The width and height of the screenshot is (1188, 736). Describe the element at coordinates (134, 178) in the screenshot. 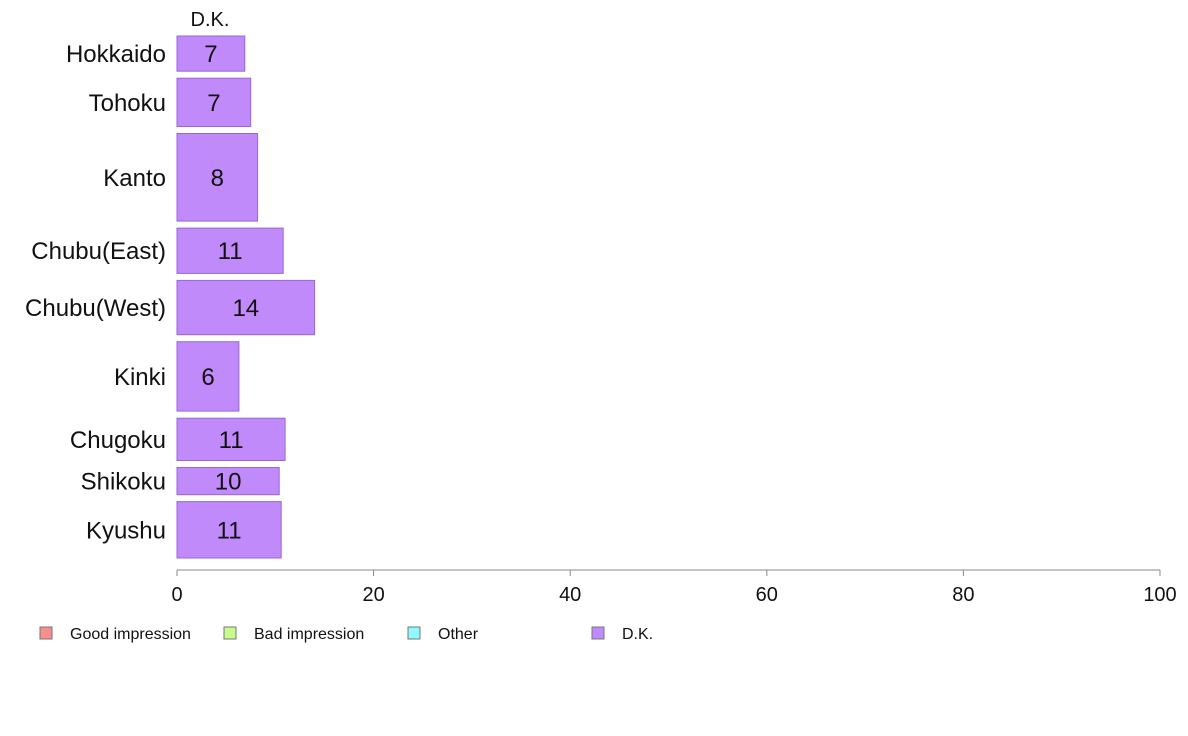

I see `region-label-kanto: Kanto` at that location.